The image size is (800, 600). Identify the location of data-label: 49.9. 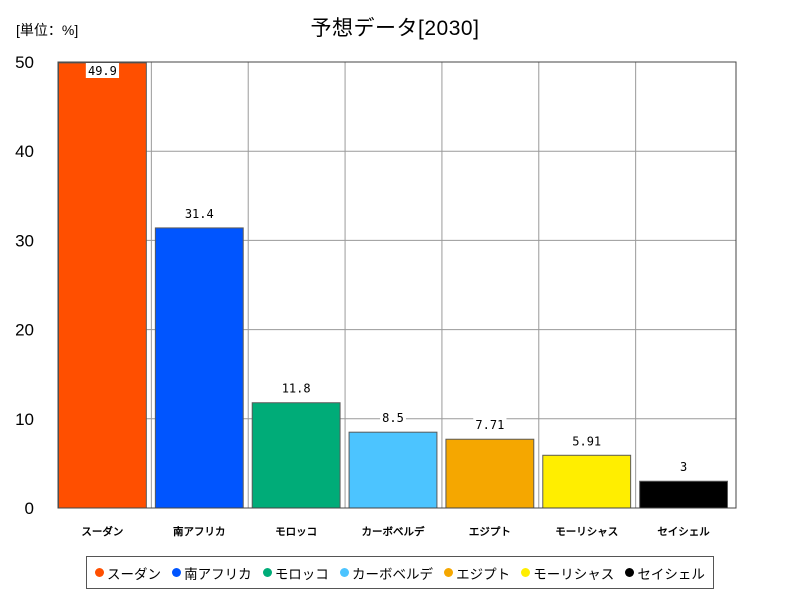
(102, 71).